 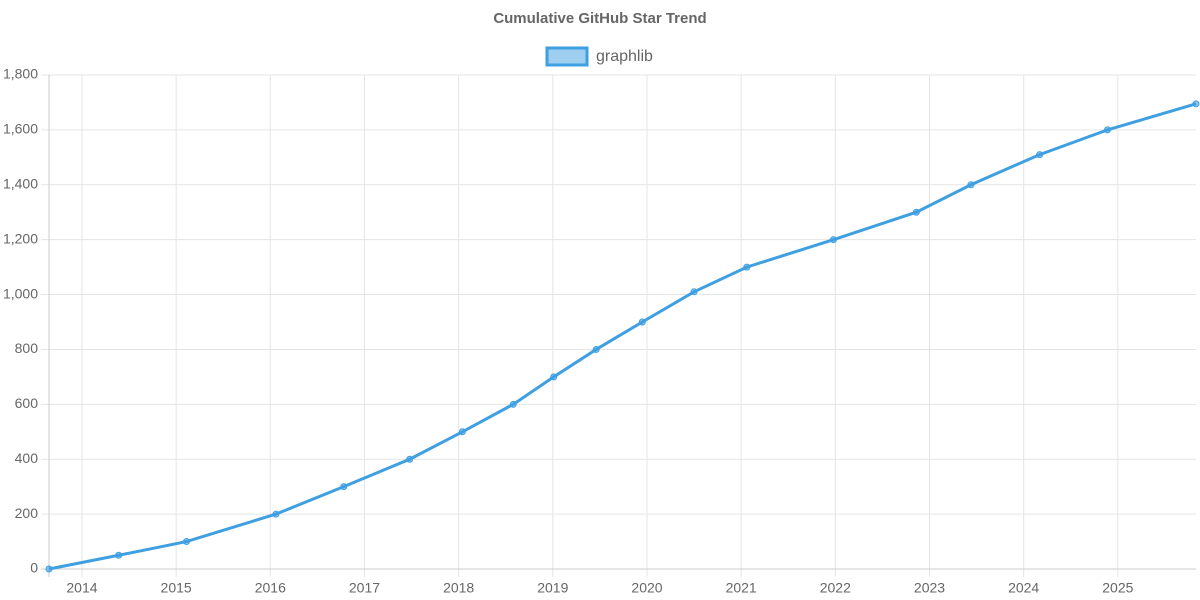 What do you see at coordinates (270, 588) in the screenshot?
I see `x-tick-label: 2016` at bounding box center [270, 588].